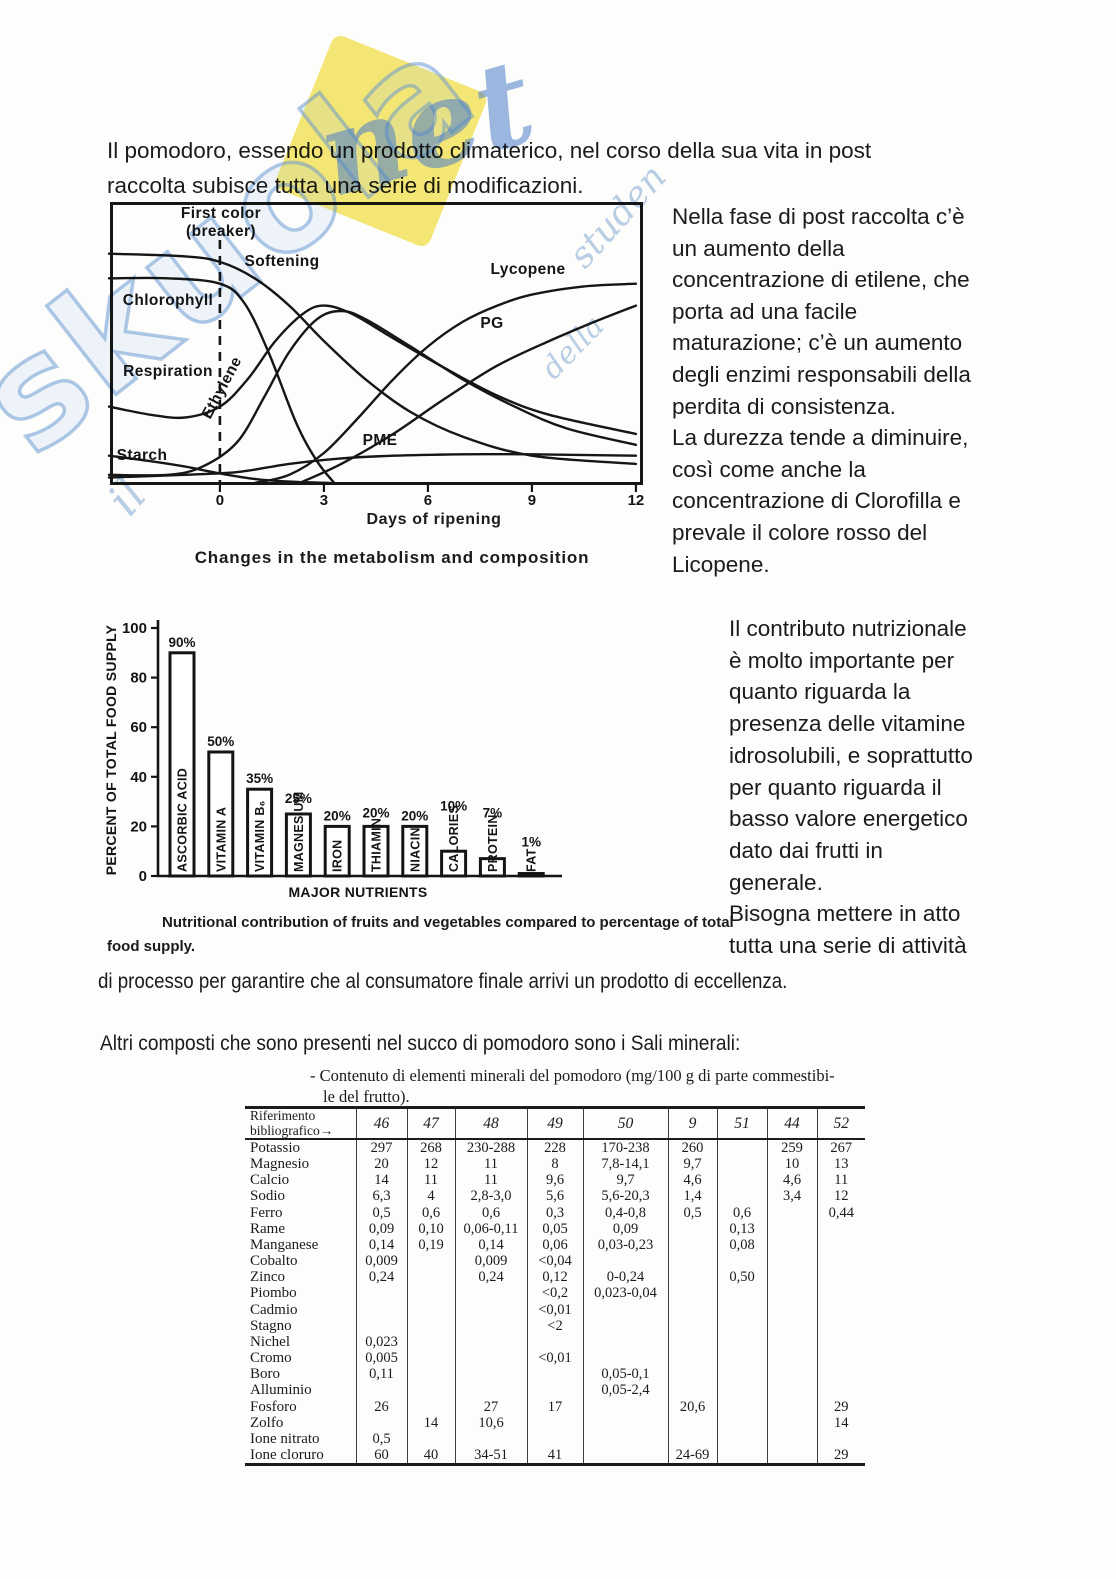  I want to click on table-row: Calcio 14 11 11 9,6 9,7 4,6 4,6 11, so click(555, 1180).